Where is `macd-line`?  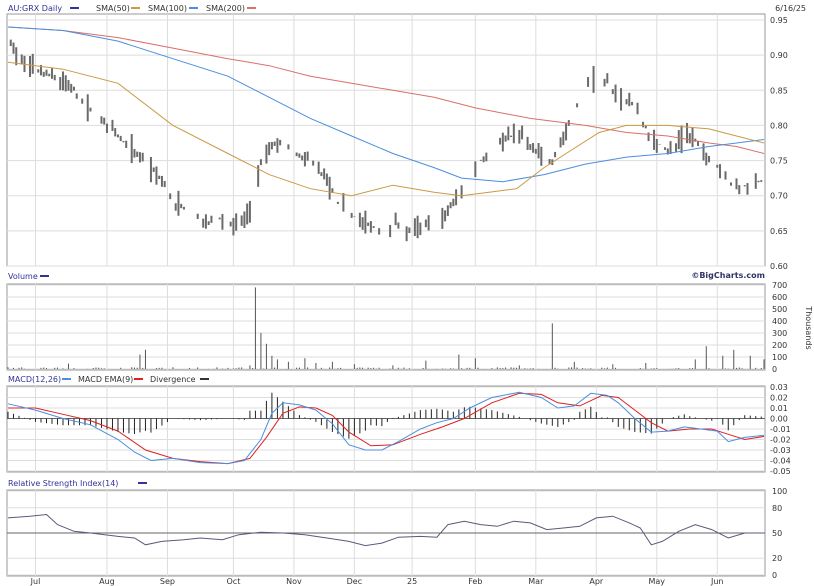 macd-line is located at coordinates (386, 428).